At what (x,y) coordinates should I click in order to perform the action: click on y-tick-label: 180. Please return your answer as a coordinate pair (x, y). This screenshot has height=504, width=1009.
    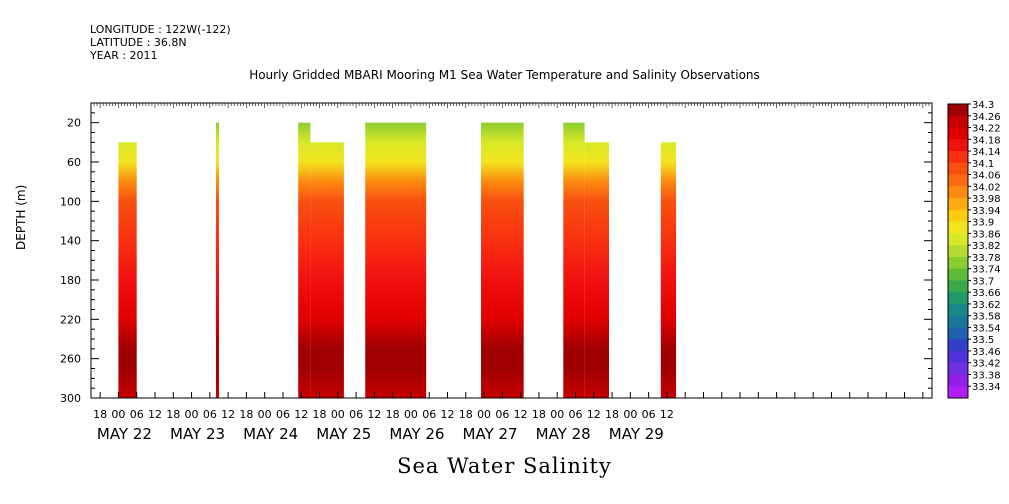
    Looking at the image, I should click on (70, 280).